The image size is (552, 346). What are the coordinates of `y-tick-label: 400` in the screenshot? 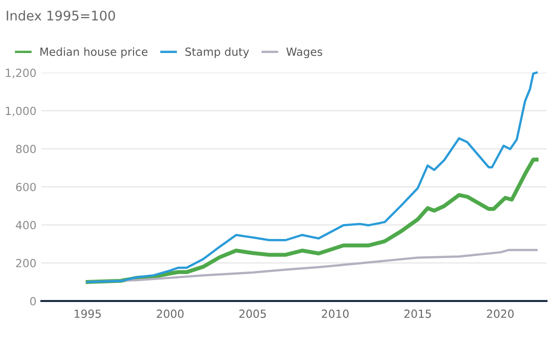 It's located at (26, 225).